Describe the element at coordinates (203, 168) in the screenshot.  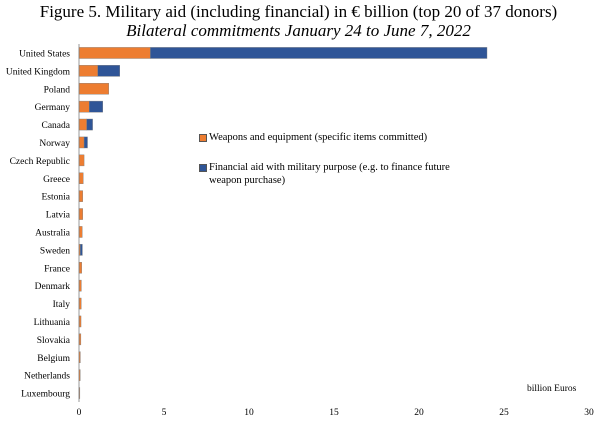
I see `legend-swatch-financial` at that location.